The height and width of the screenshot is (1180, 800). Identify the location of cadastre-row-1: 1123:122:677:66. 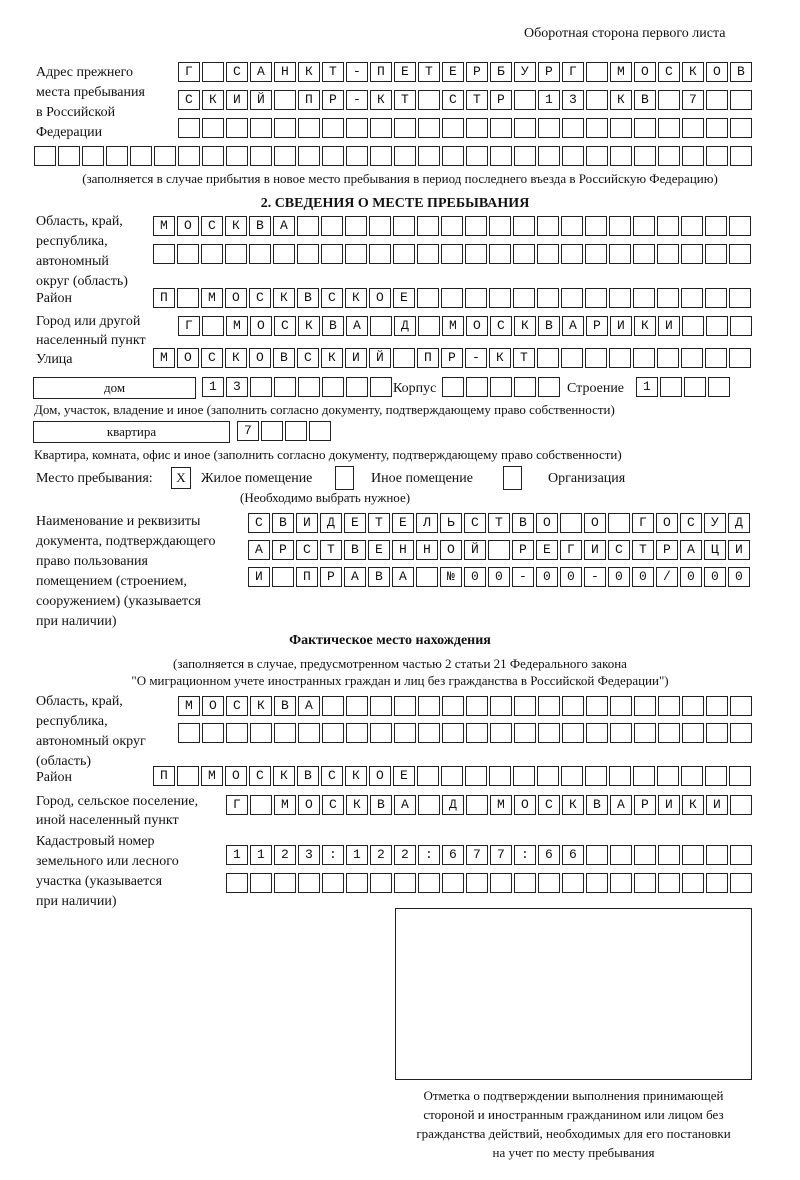
(490, 856).